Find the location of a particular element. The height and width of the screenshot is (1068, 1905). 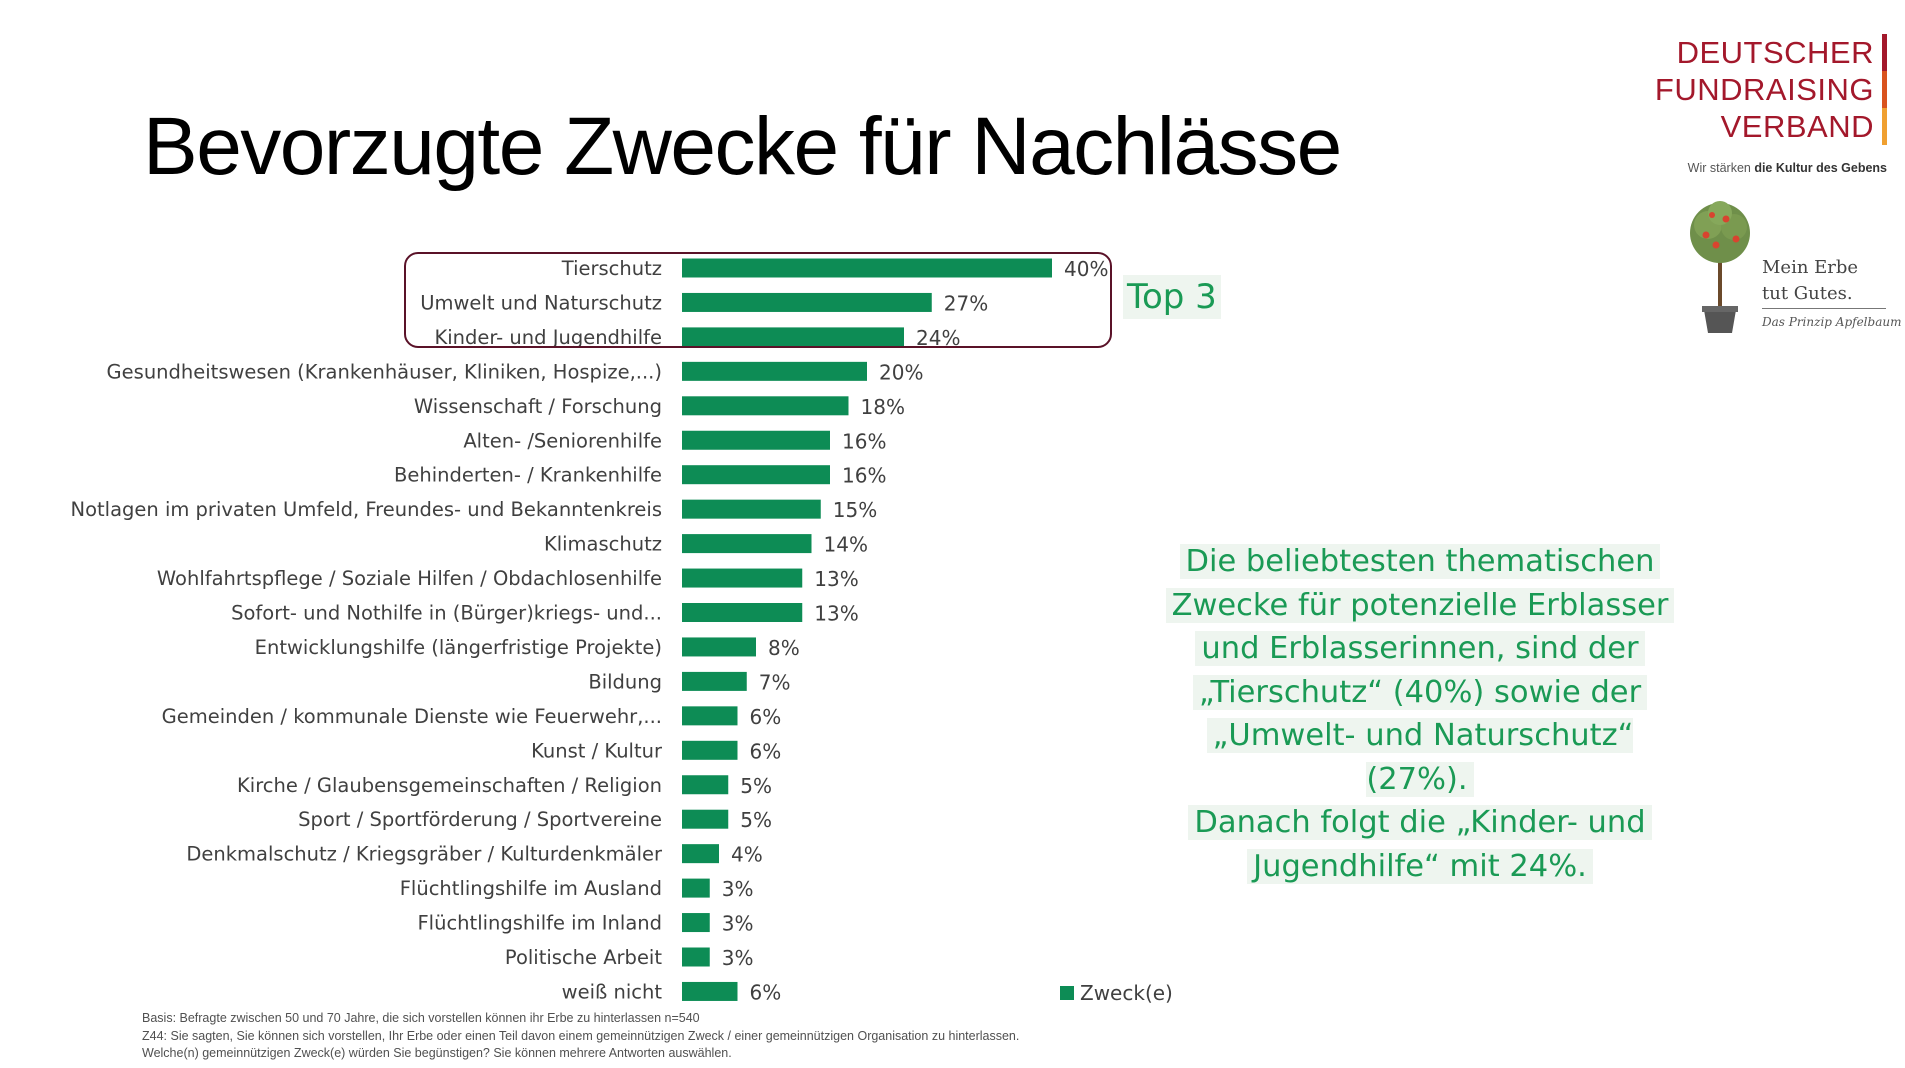

erbe-divider is located at coordinates (1824, 308).